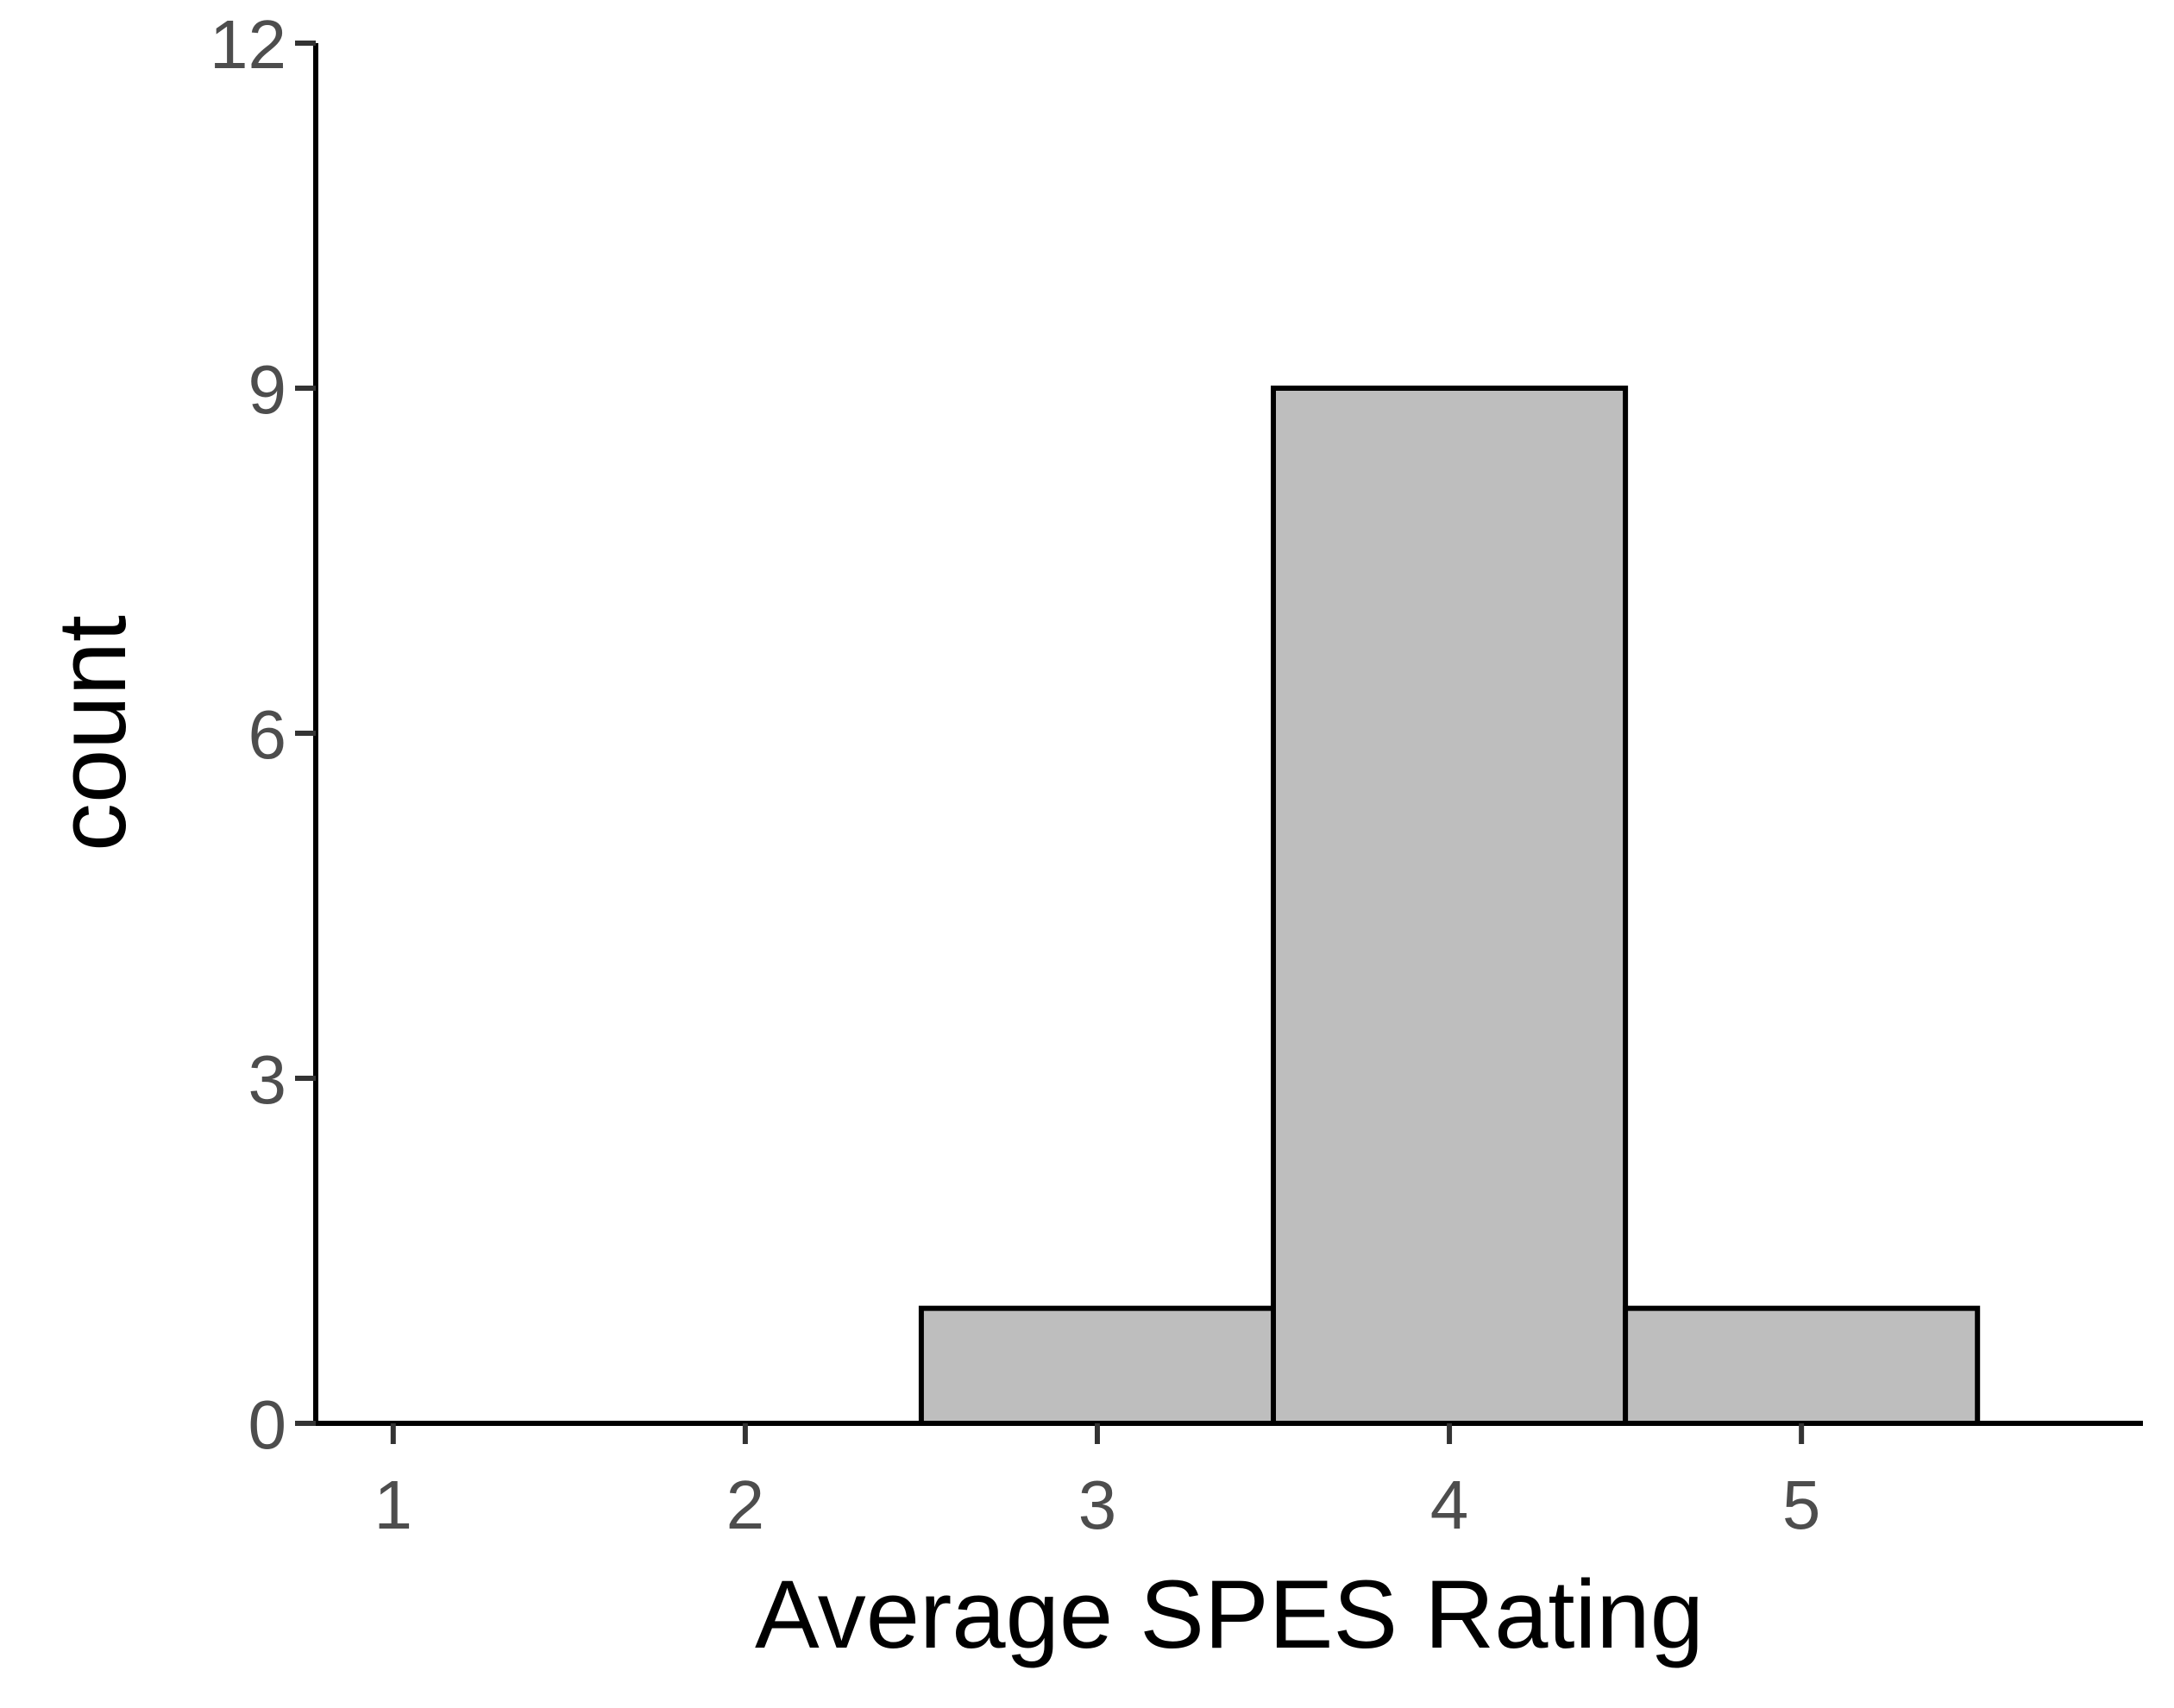 This screenshot has width=2174, height=1708. What do you see at coordinates (267, 1079) in the screenshot?
I see `y-tick-label: 3` at bounding box center [267, 1079].